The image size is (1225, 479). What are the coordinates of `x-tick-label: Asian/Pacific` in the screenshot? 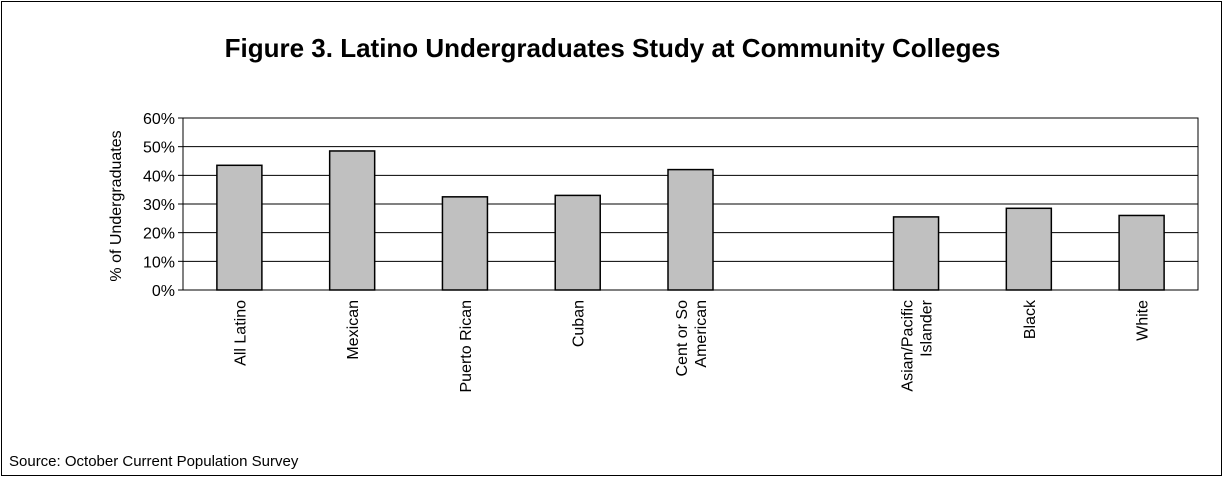 It's located at (908, 346).